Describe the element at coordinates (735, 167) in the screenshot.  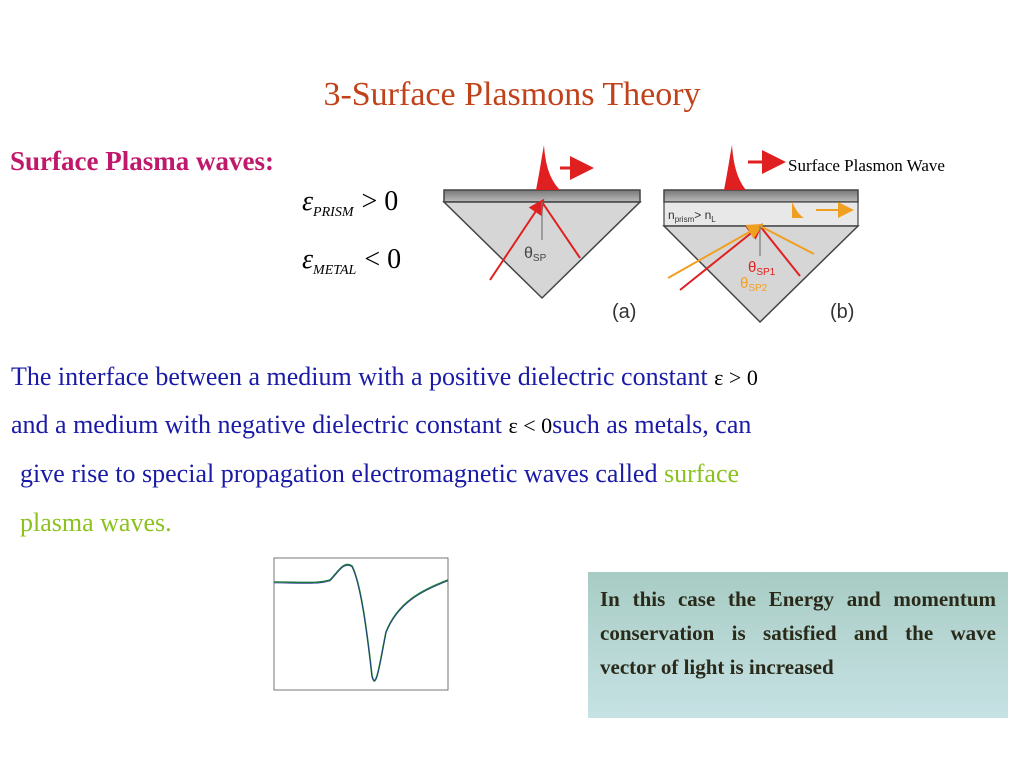
I see `evanescent-field-b` at that location.